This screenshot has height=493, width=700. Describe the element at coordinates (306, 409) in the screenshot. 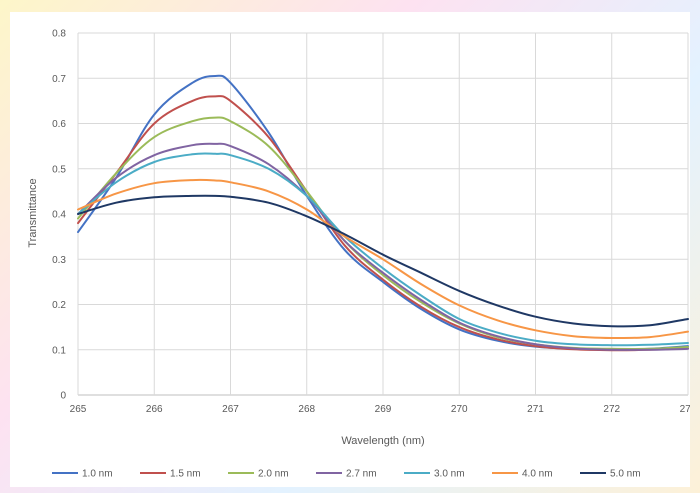

I see `x-tick-label: 268` at that location.